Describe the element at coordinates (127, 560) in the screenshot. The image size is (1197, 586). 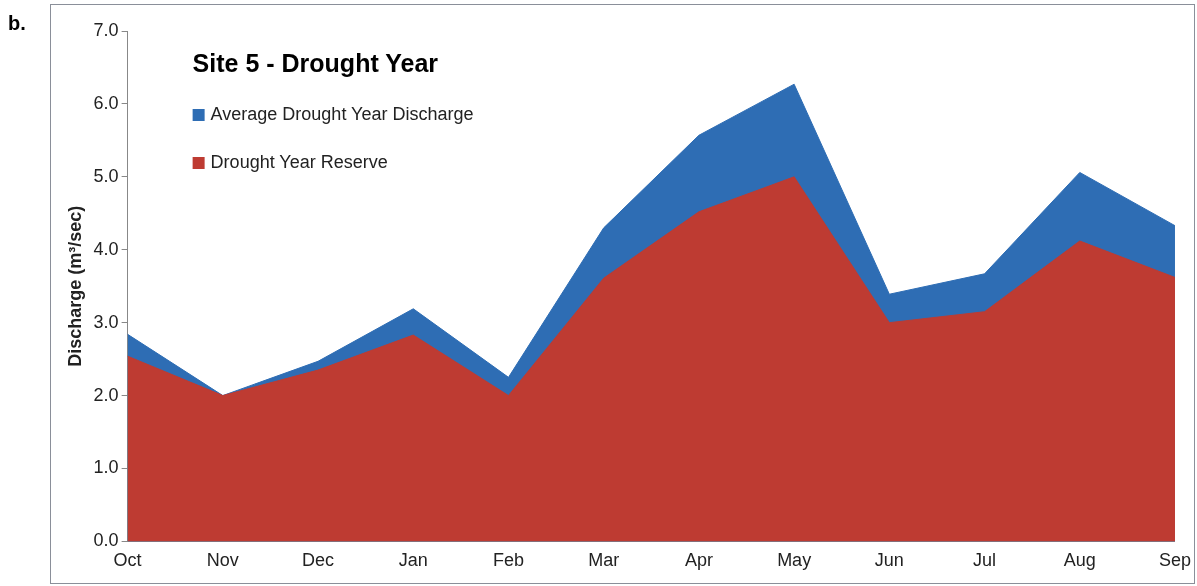
I see `x-tick-label: Oct` at that location.